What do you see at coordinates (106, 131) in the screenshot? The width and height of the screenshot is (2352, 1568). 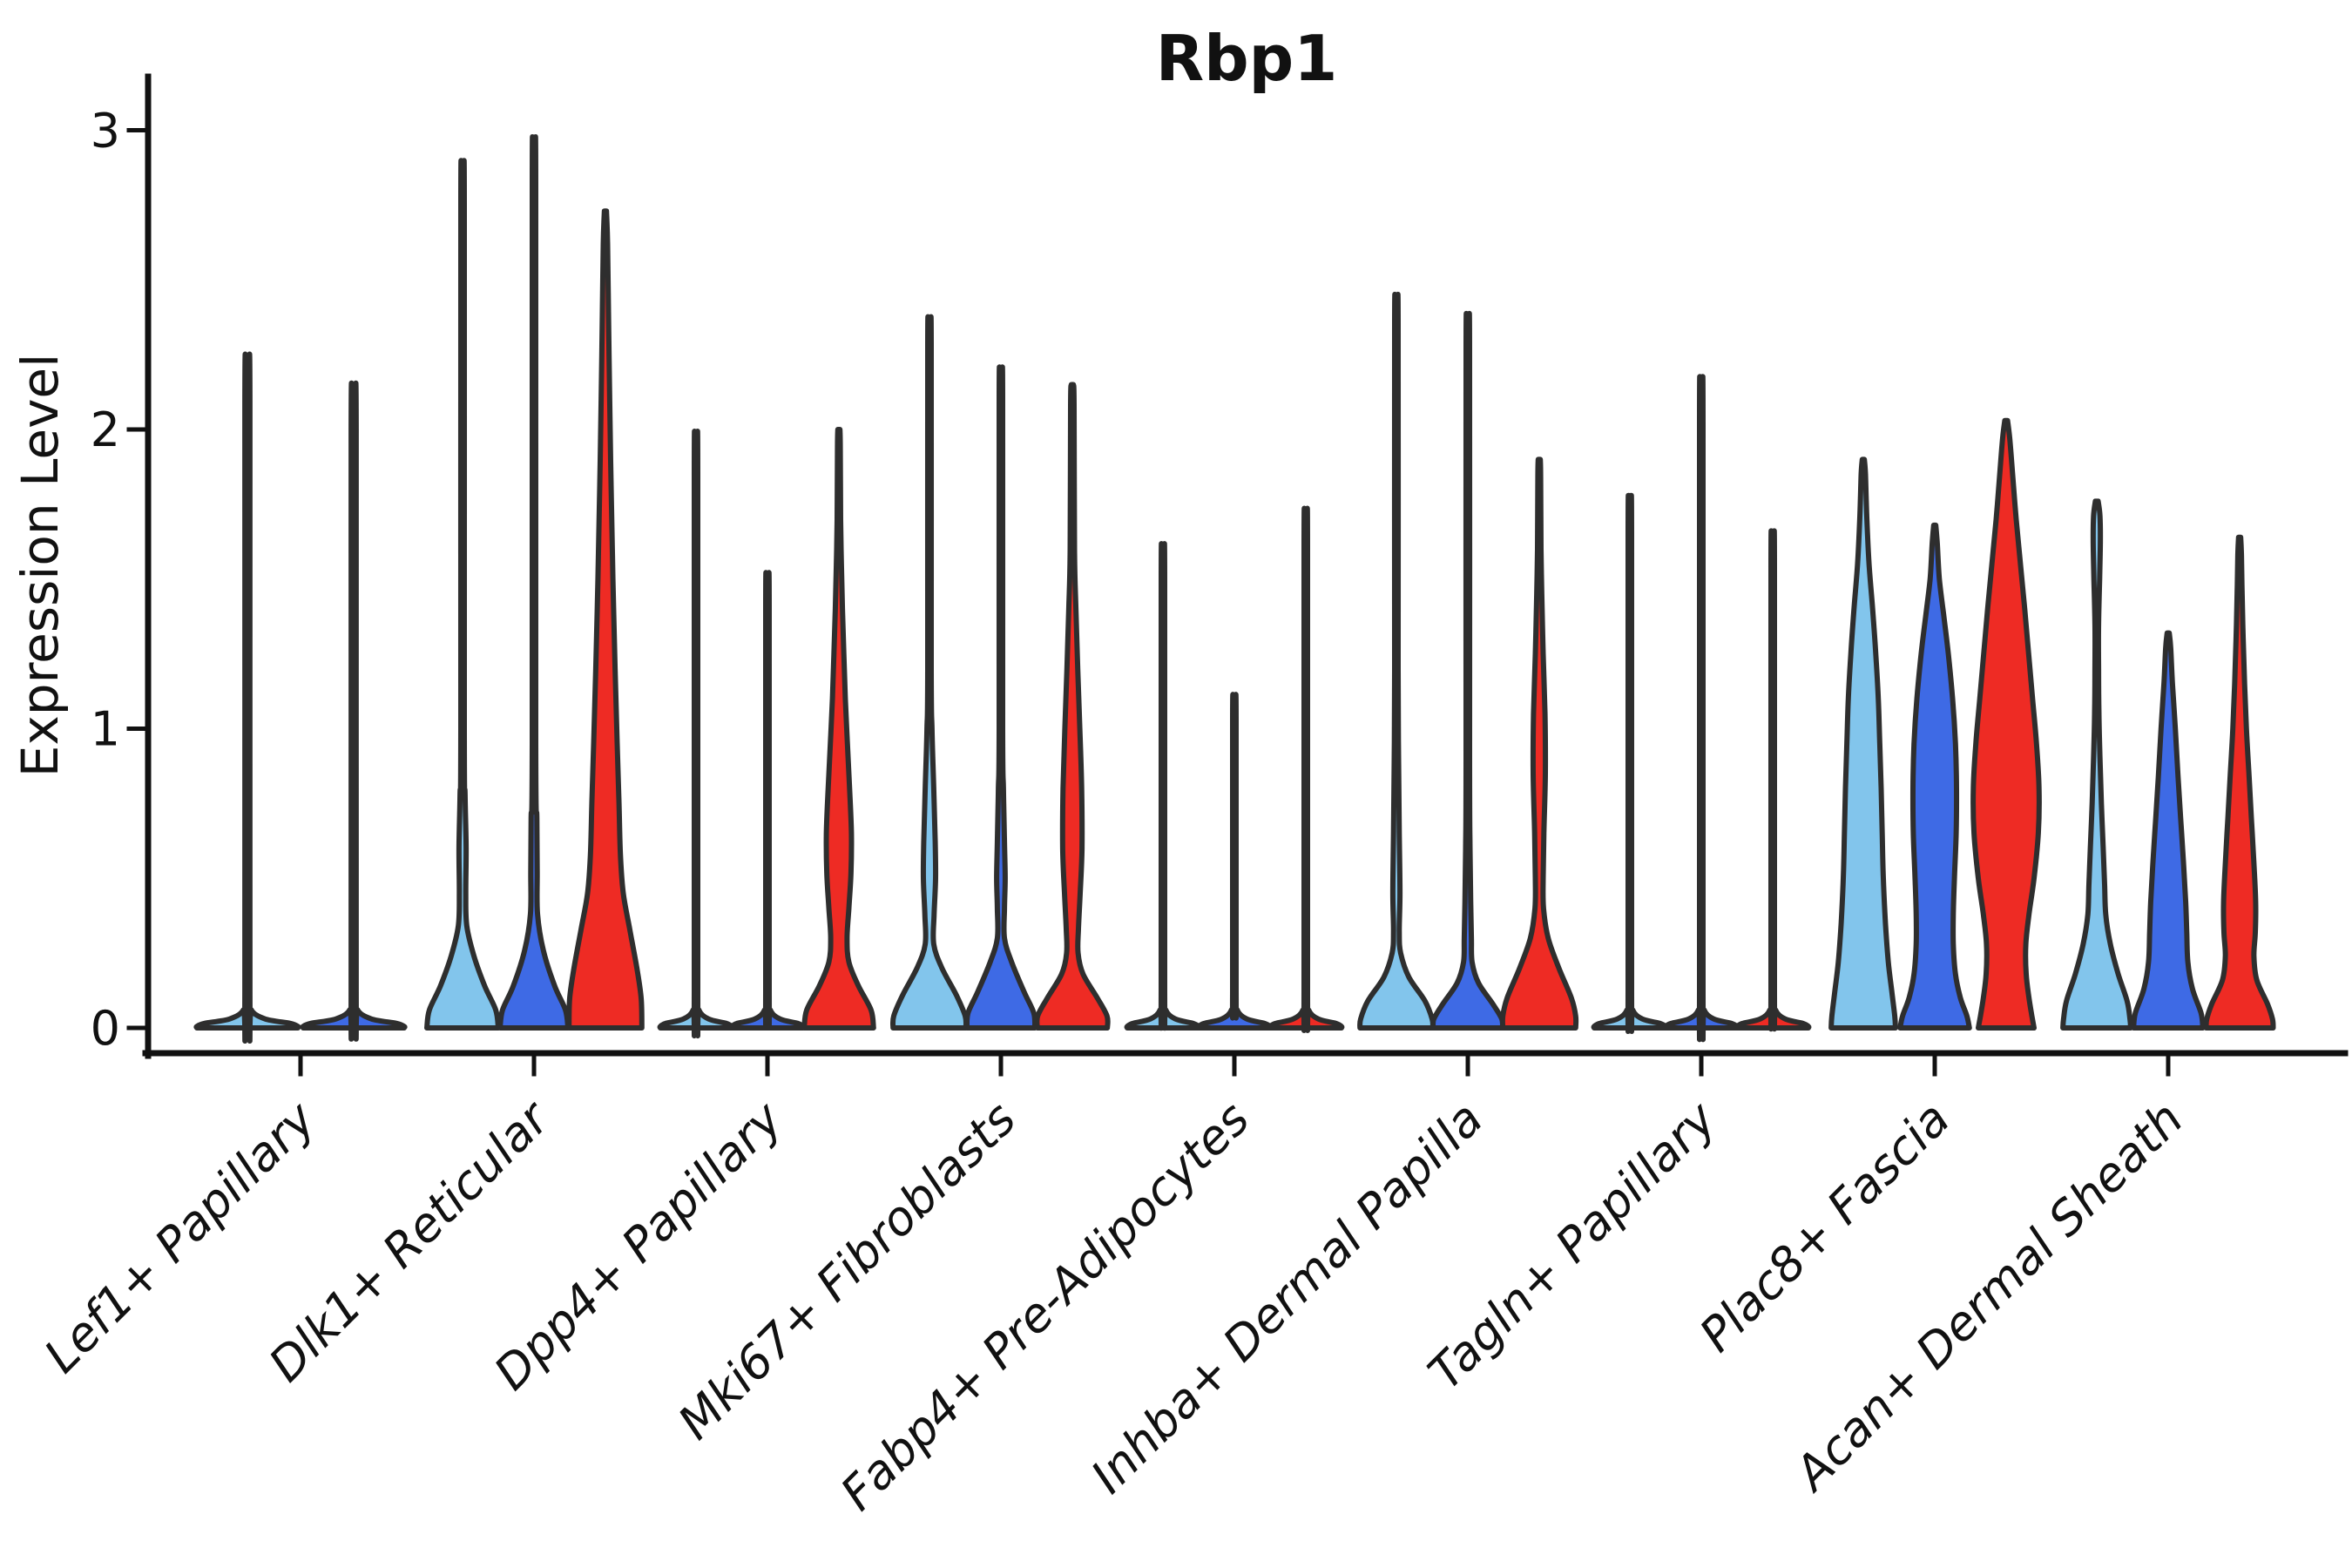 I see `y-tick-label: 3` at bounding box center [106, 131].